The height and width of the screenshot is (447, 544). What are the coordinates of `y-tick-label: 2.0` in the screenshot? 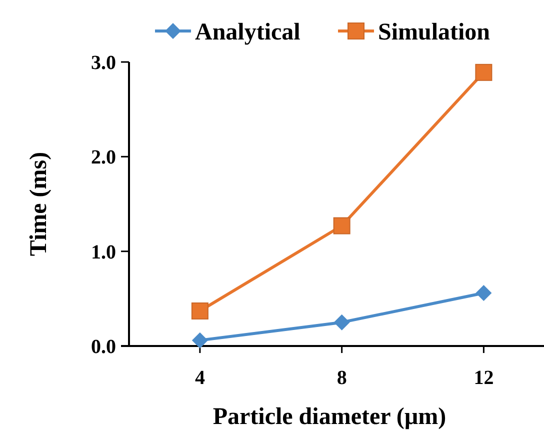 It's located at (103, 157).